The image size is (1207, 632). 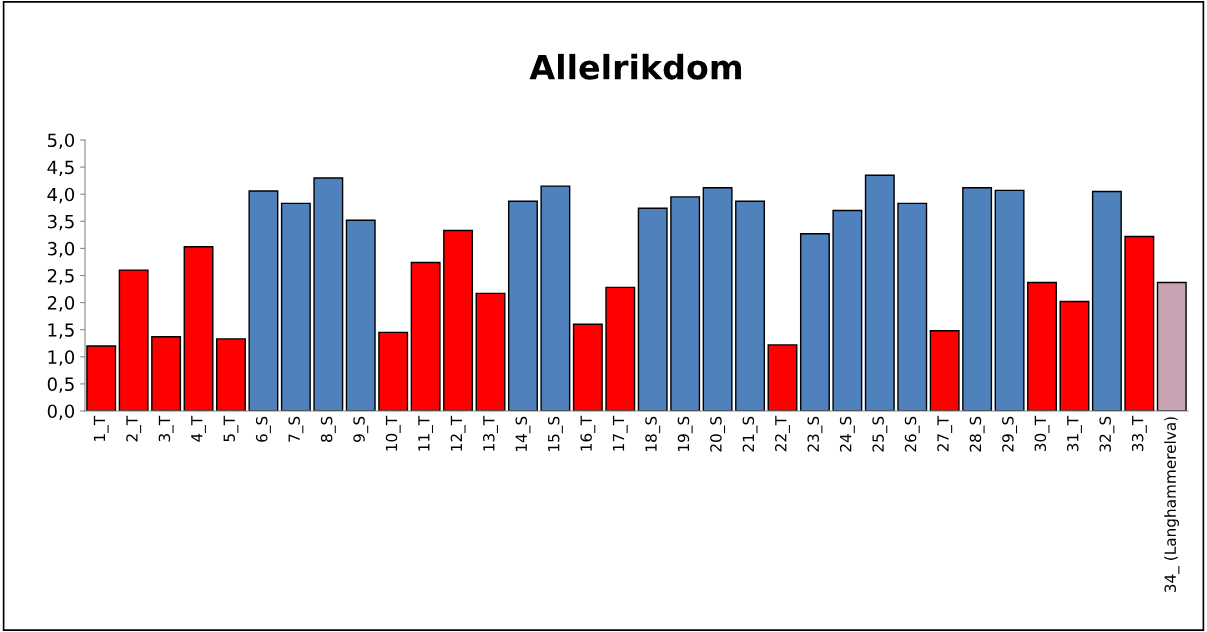 I want to click on x-tick-label: 9_S, so click(x=361, y=429).